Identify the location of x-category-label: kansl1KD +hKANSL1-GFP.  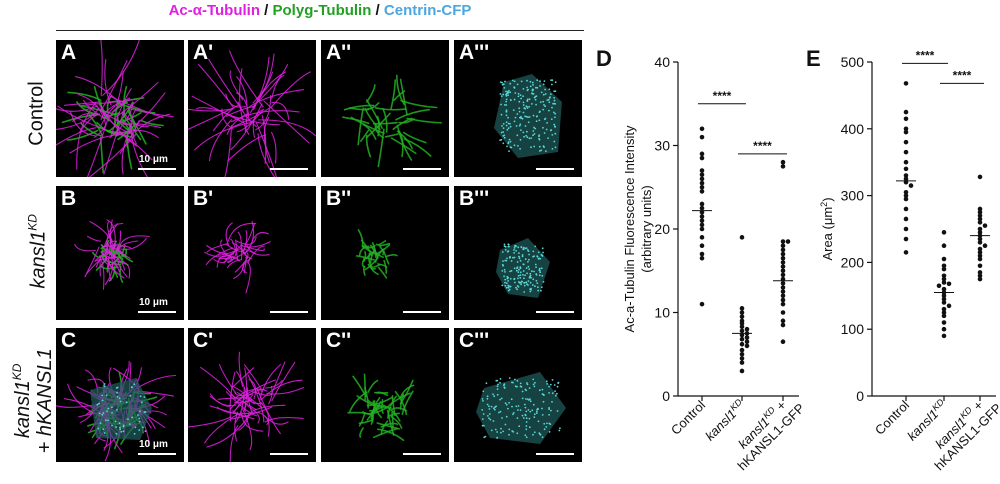
(966, 436).